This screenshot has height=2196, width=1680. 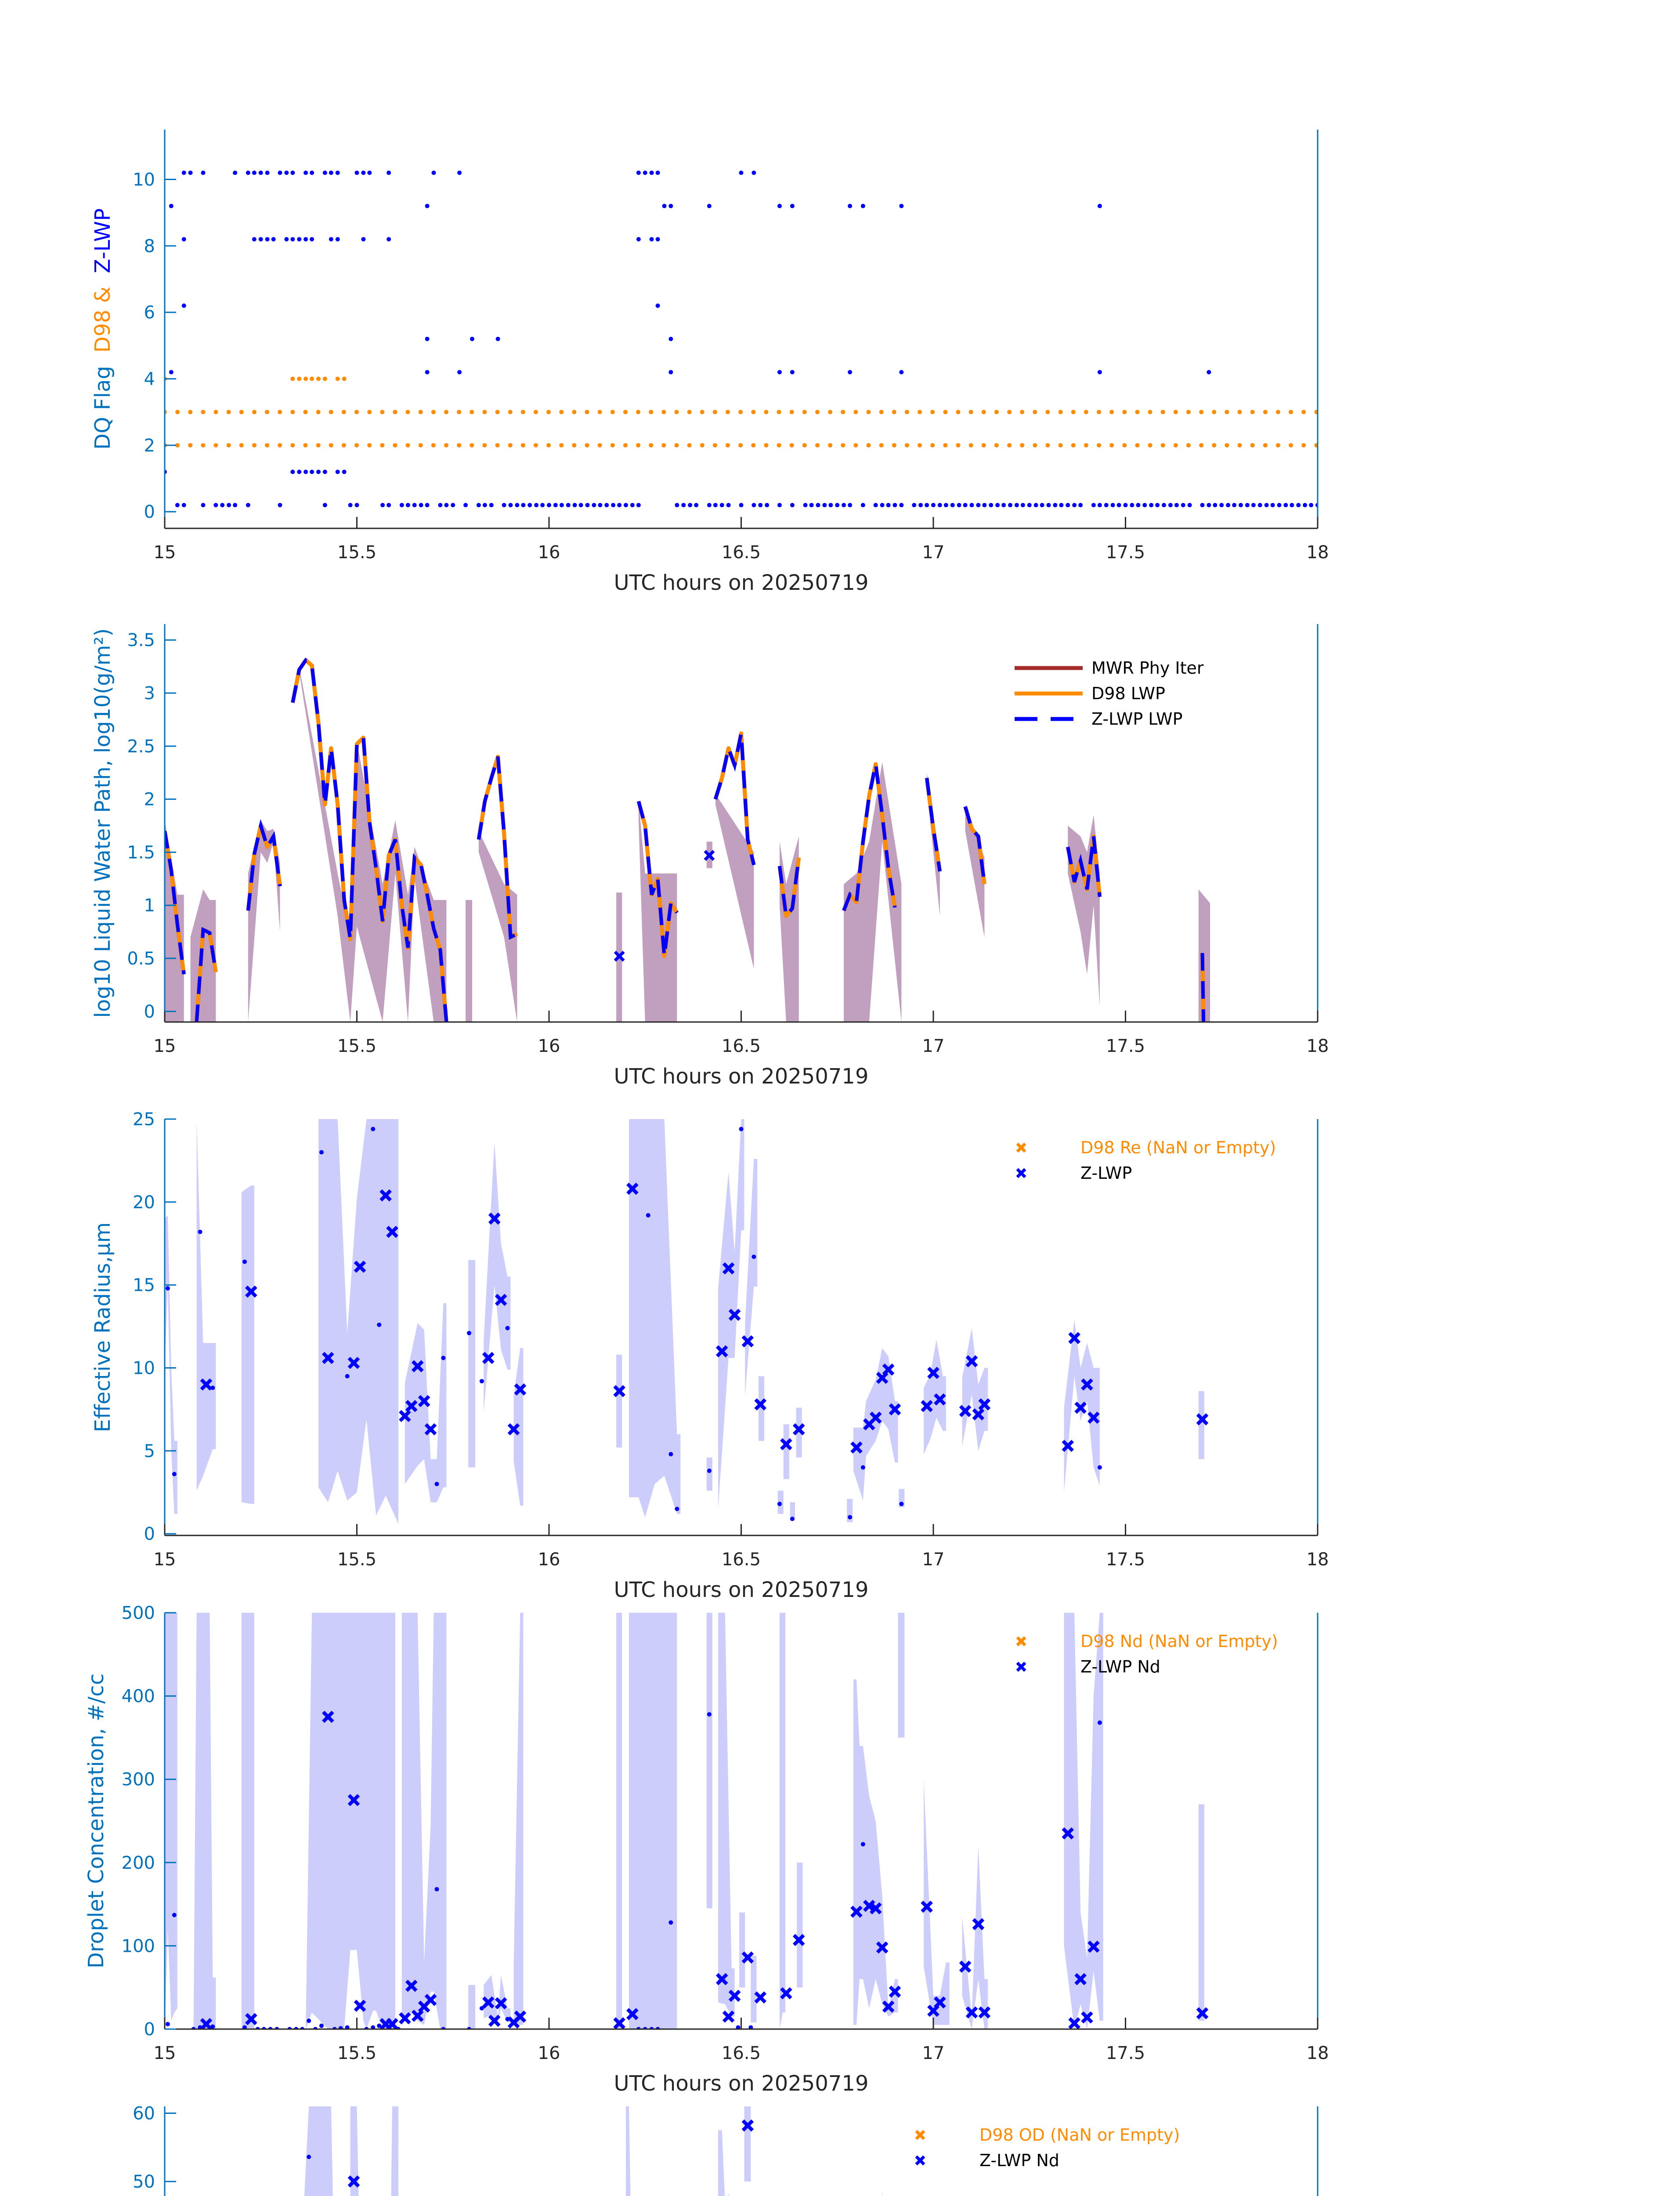 I want to click on legend-label: Z-LWP LWP, so click(x=1137, y=719).